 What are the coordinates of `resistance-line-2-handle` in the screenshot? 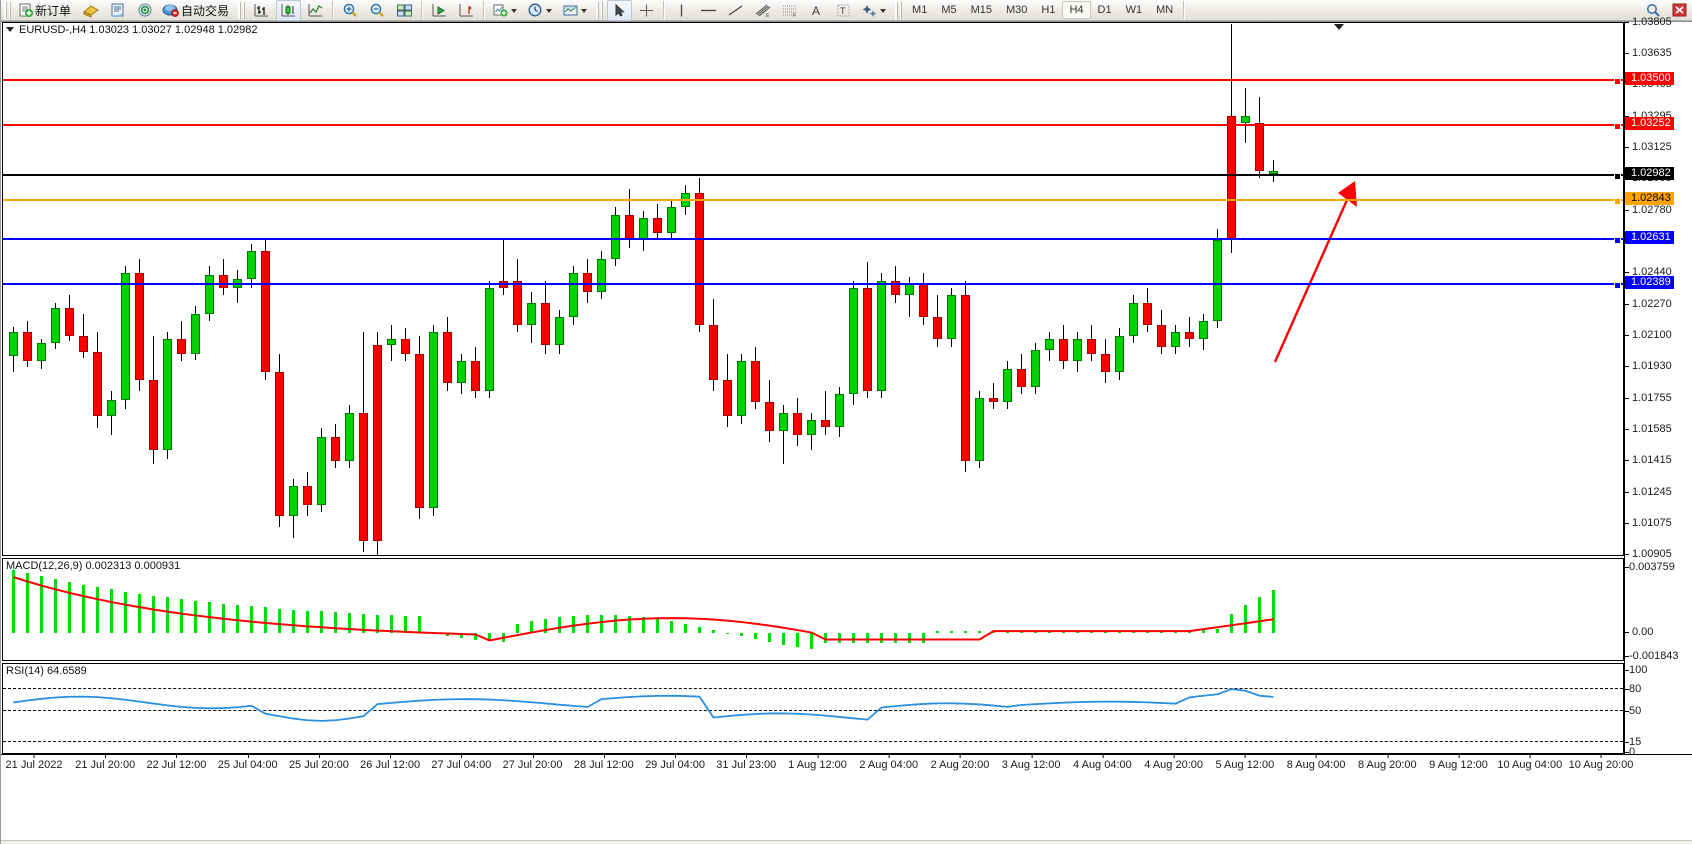 It's located at (1617, 127).